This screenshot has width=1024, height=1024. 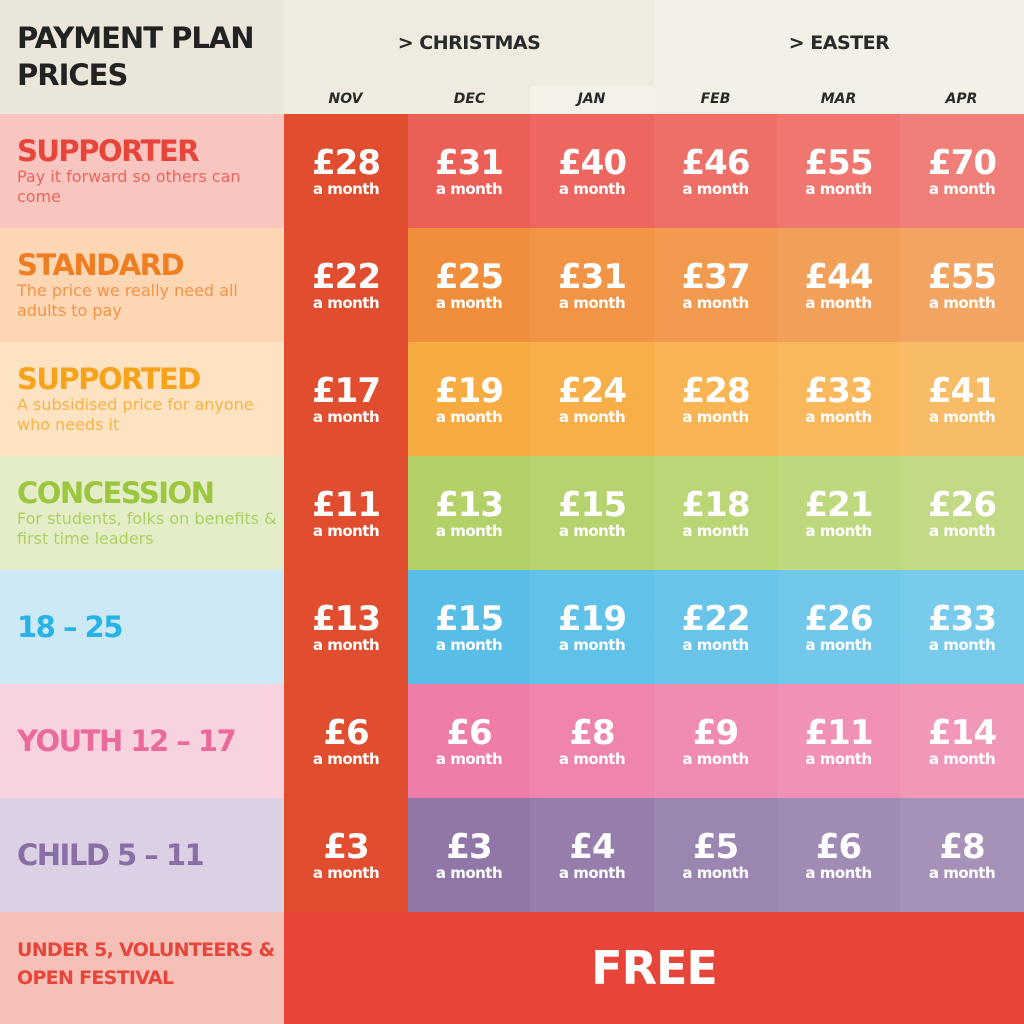 What do you see at coordinates (101, 265) in the screenshot?
I see `tier-name: STANDARD` at bounding box center [101, 265].